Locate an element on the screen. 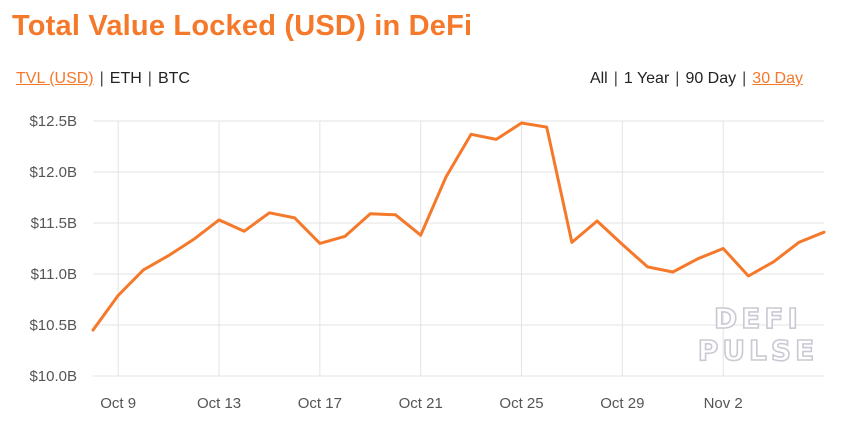 This screenshot has height=423, width=847. y-tick-label: $11.5B is located at coordinates (54, 223).